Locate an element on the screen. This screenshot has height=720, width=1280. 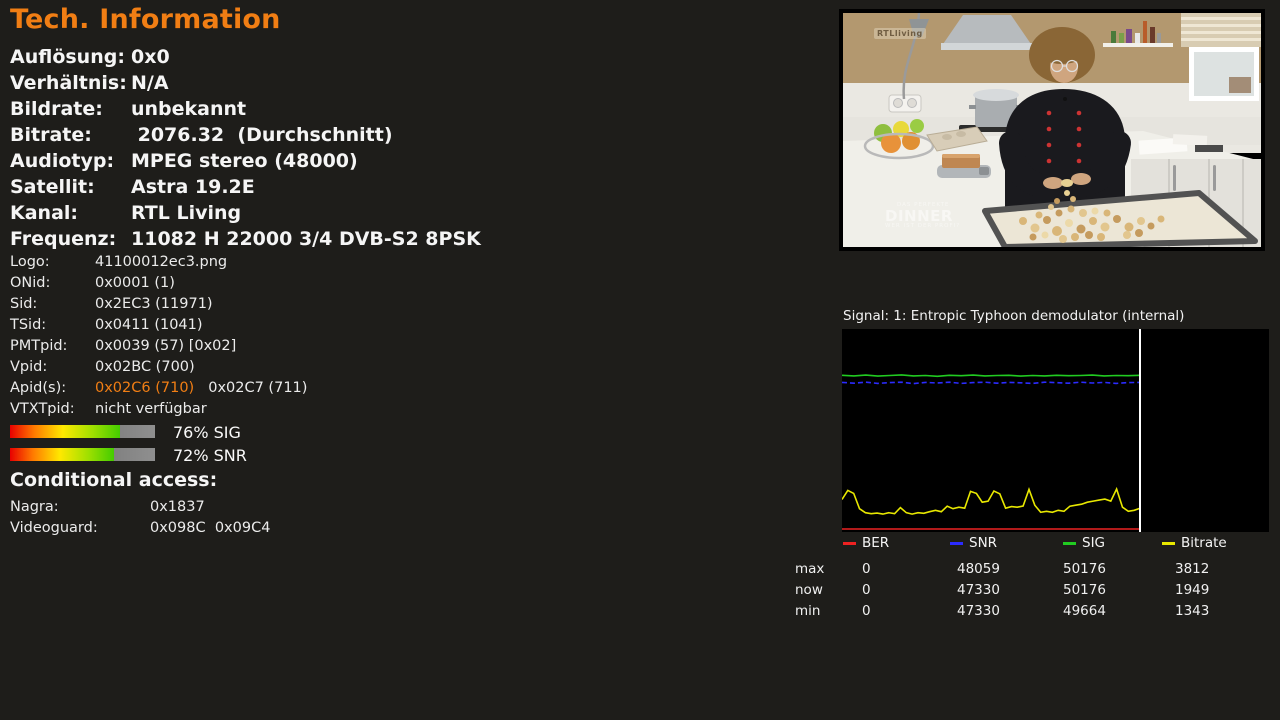
snr-bar-fill is located at coordinates (62, 454).